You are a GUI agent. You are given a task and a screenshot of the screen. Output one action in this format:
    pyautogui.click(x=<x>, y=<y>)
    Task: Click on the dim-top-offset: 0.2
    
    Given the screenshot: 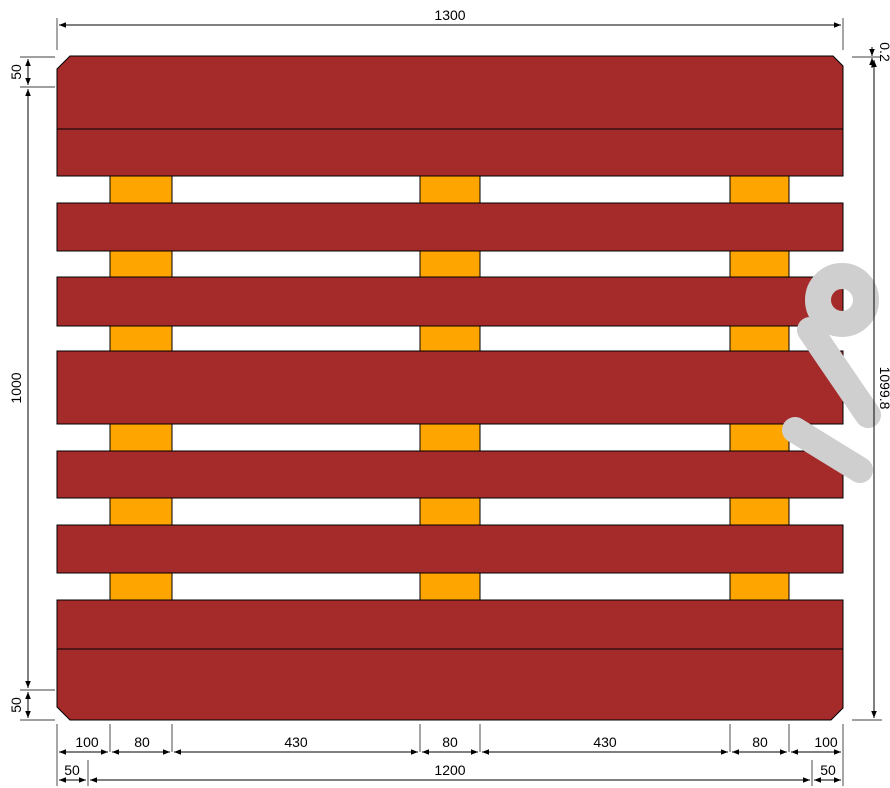 What is the action you would take?
    pyautogui.click(x=871, y=55)
    